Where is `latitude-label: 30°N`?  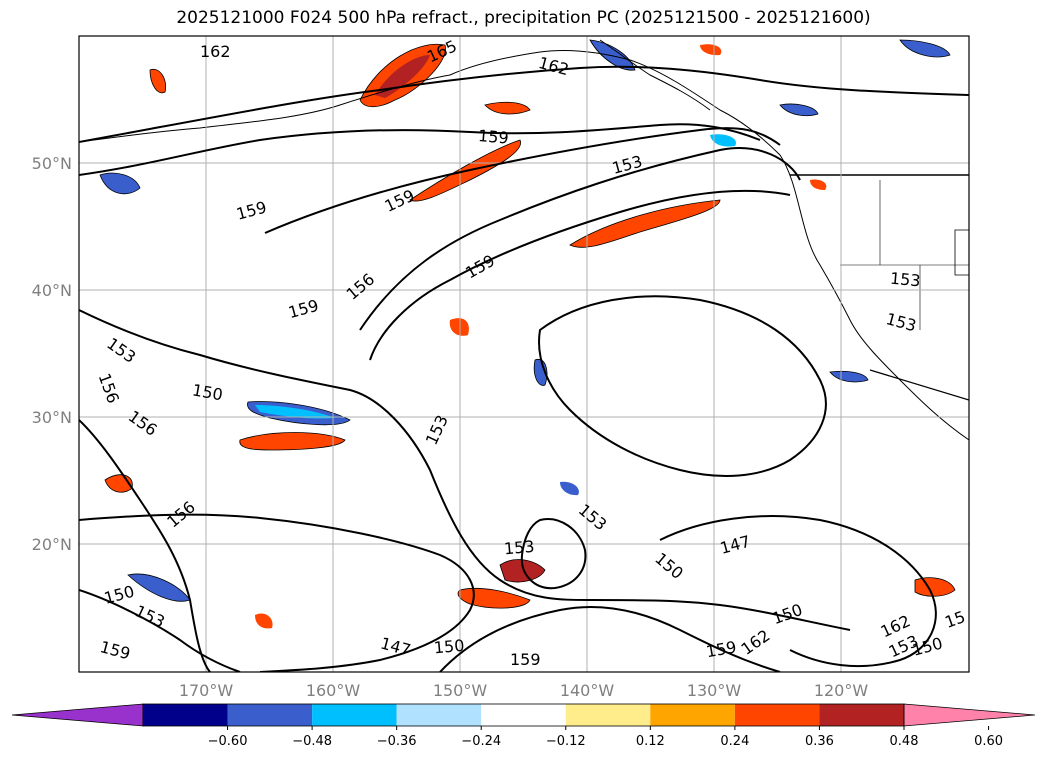
latitude-label: 30°N is located at coordinates (52, 417).